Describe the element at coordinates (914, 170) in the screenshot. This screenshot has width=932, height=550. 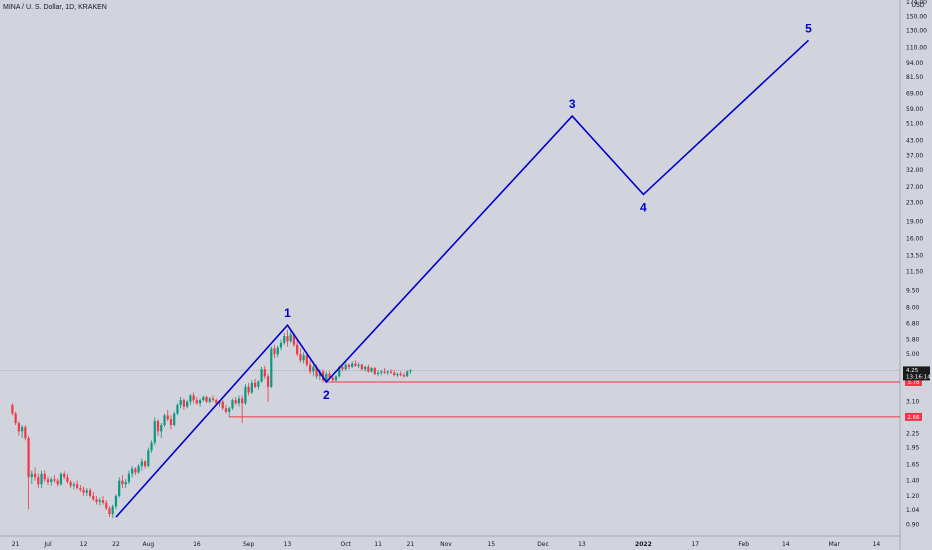
I see `price-tick-label: 32.00` at that location.